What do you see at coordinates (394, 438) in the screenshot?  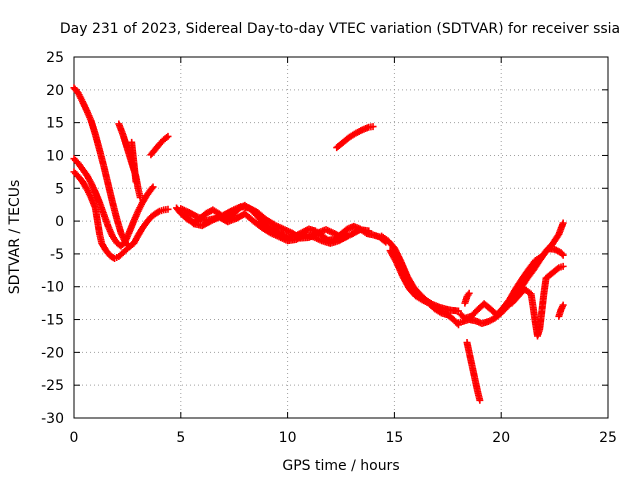 I see `x-tick-label: 15` at bounding box center [394, 438].